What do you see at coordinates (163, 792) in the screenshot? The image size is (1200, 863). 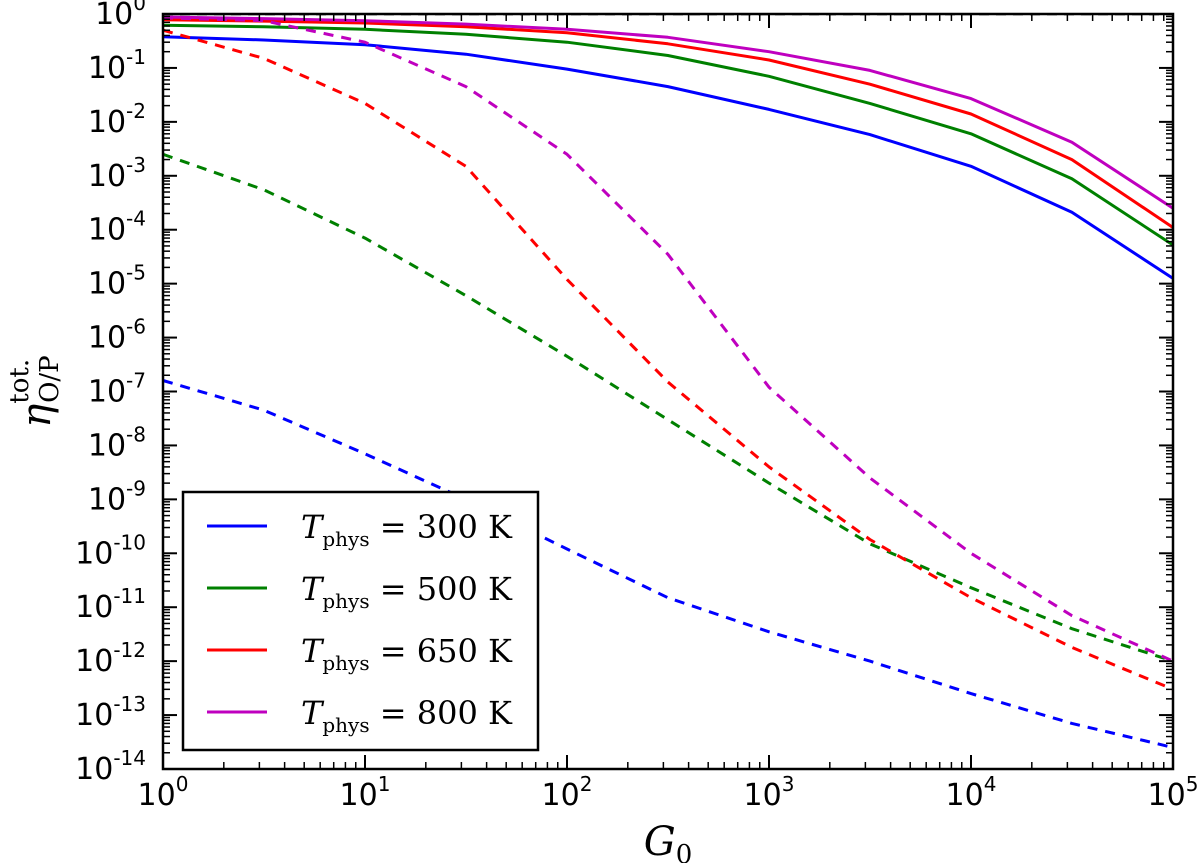 I see `x-tick-label: 10⁰` at bounding box center [163, 792].